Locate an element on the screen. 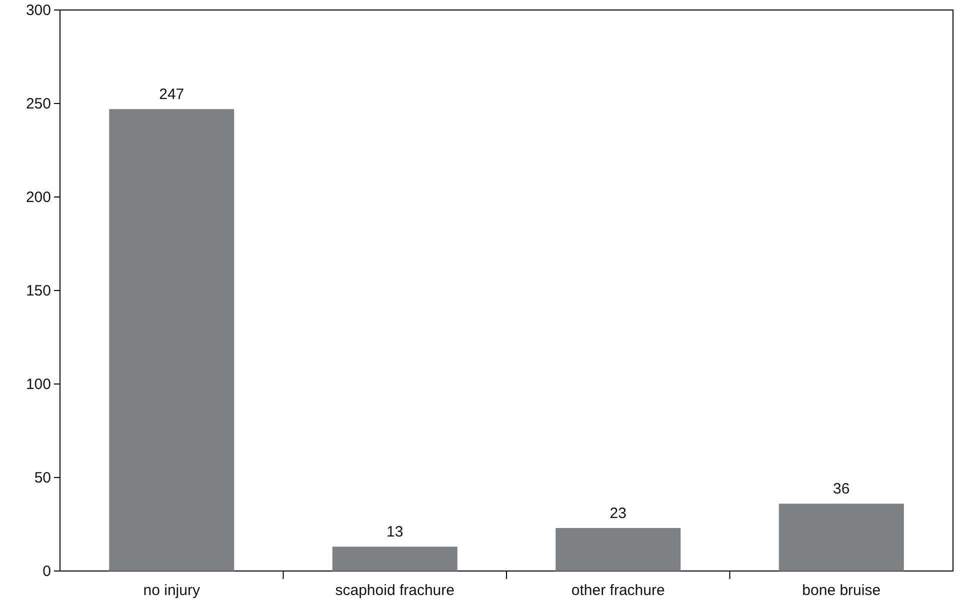  x-tick-label: no injury is located at coordinates (171, 590).